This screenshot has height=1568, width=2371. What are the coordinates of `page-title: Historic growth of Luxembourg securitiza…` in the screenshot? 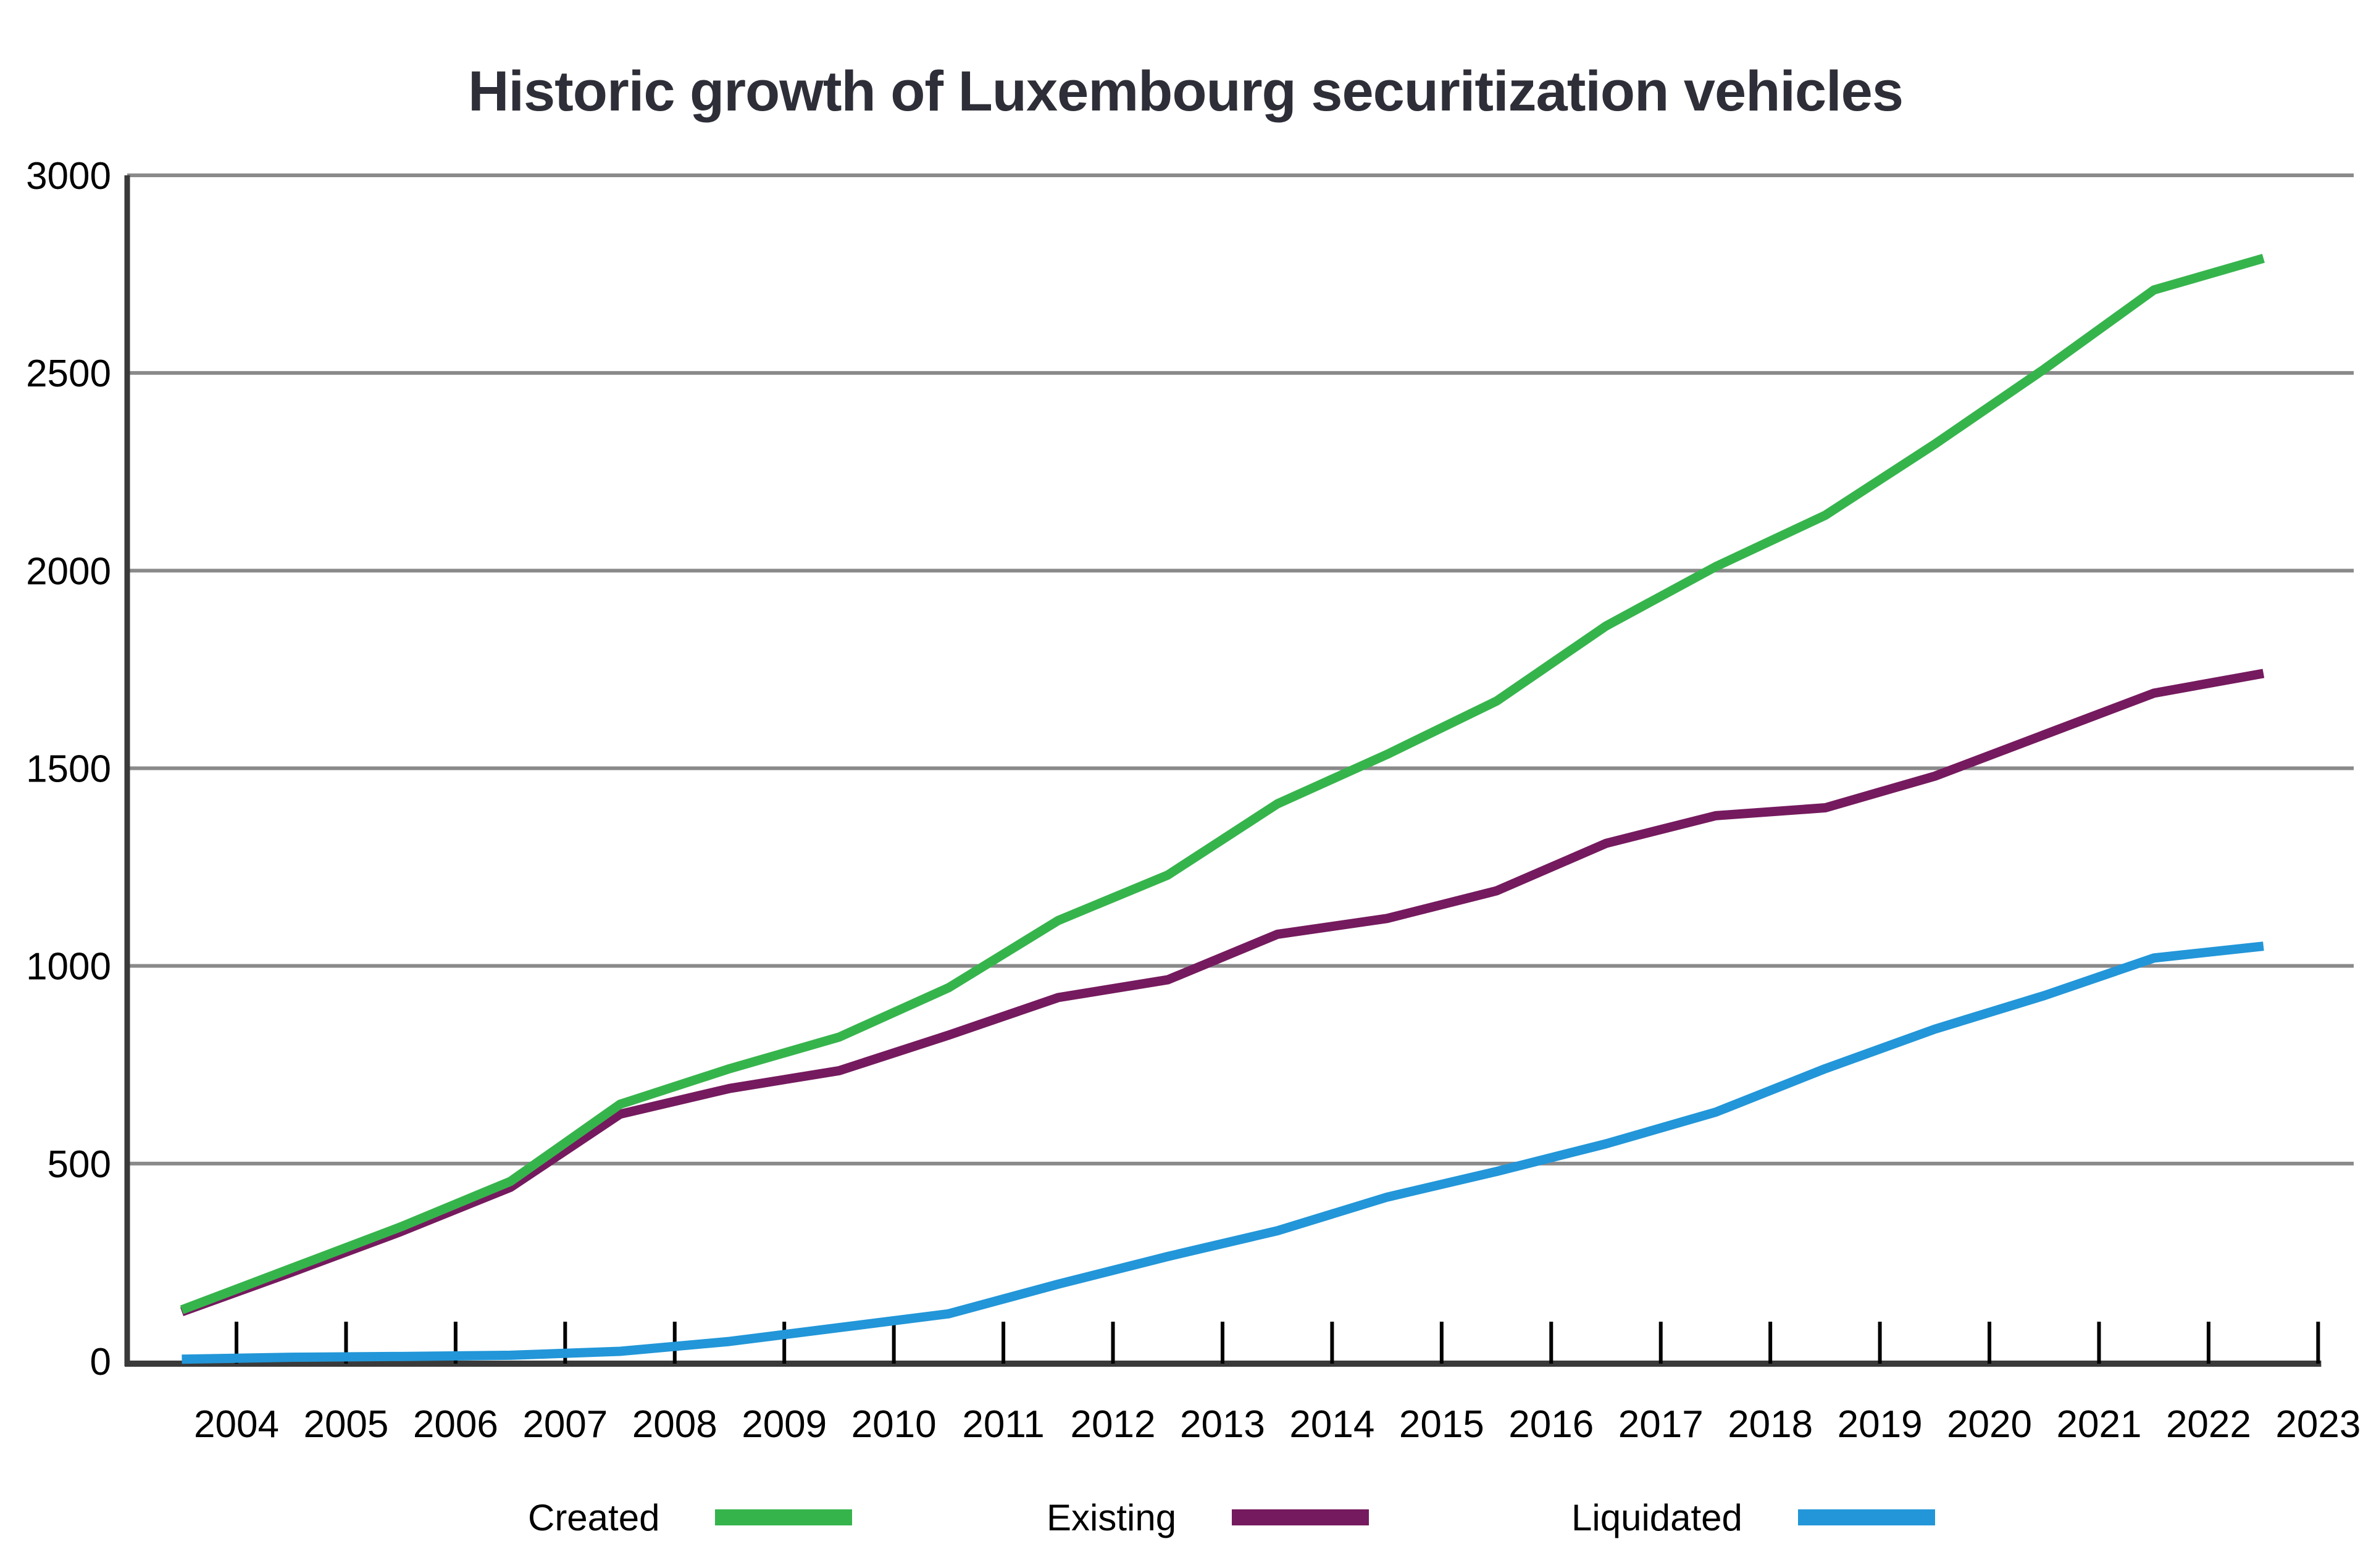 It's located at (1185, 91).